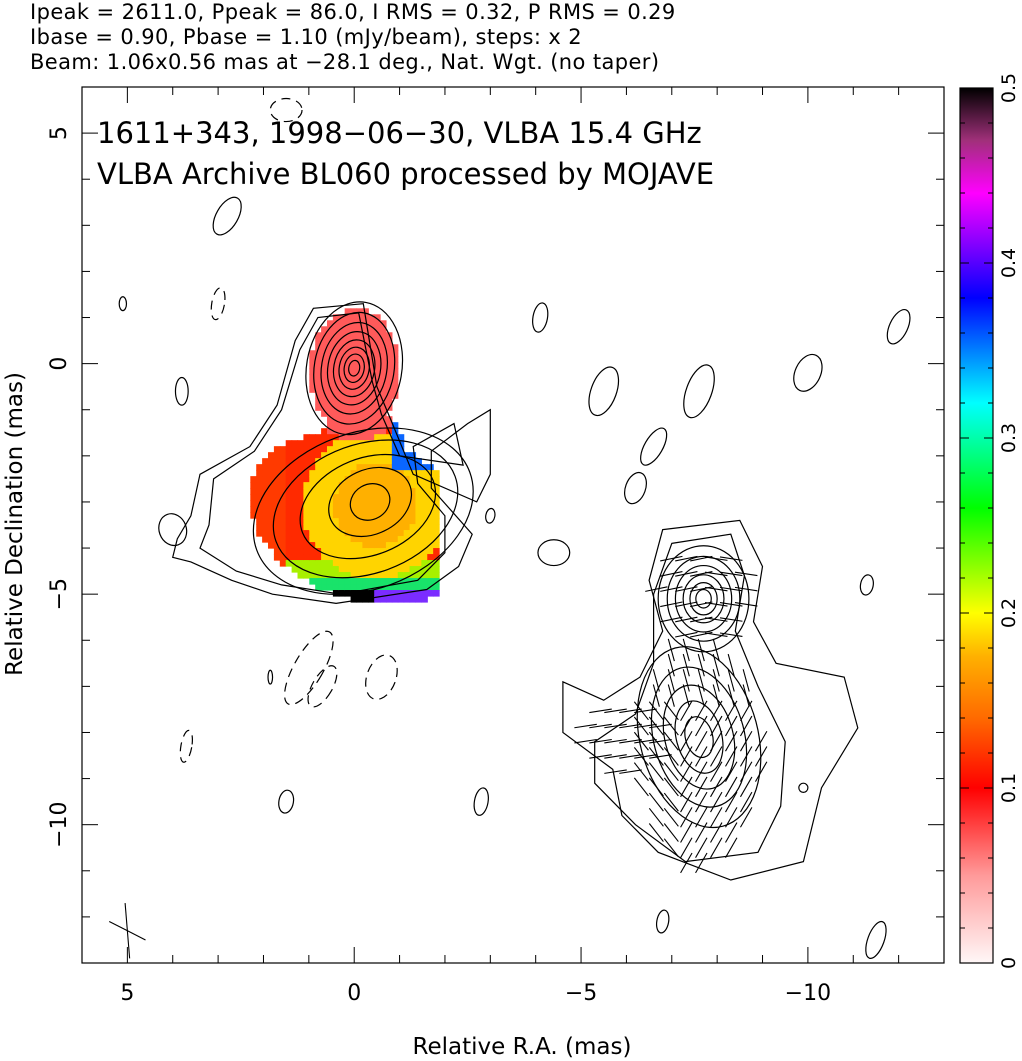 Image resolution: width=1022 pixels, height=1061 pixels. Describe the element at coordinates (808, 993) in the screenshot. I see `x-tick-label: −10` at that location.